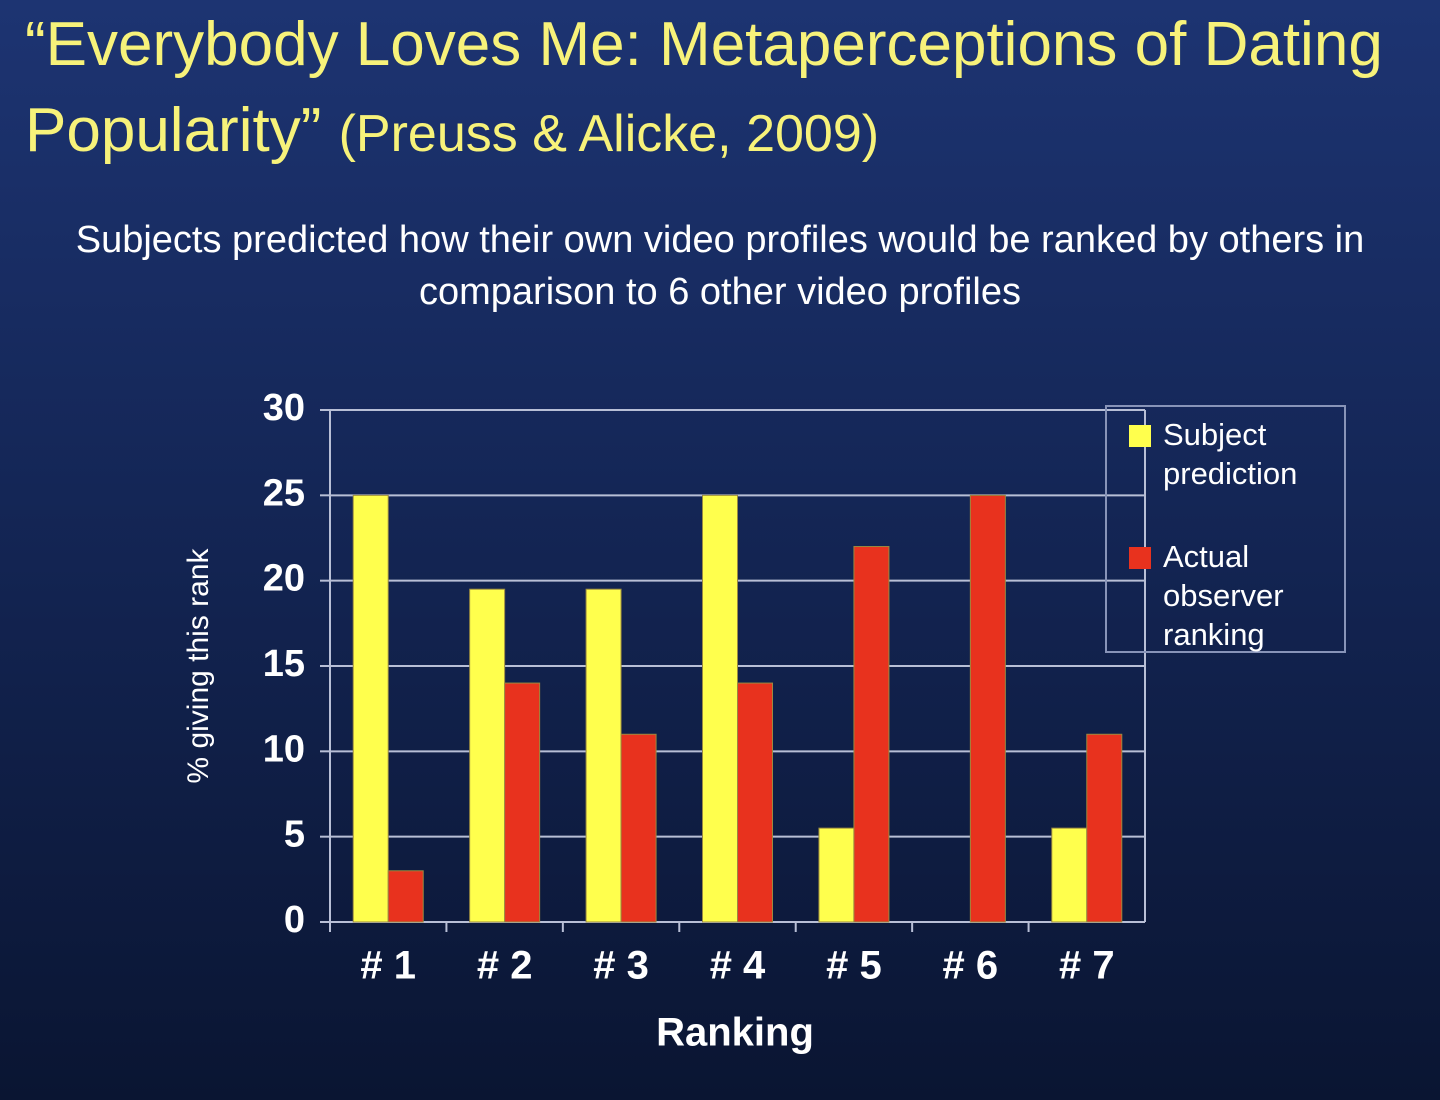 This screenshot has width=1440, height=1100. I want to click on y-tick-label: 30, so click(284, 408).